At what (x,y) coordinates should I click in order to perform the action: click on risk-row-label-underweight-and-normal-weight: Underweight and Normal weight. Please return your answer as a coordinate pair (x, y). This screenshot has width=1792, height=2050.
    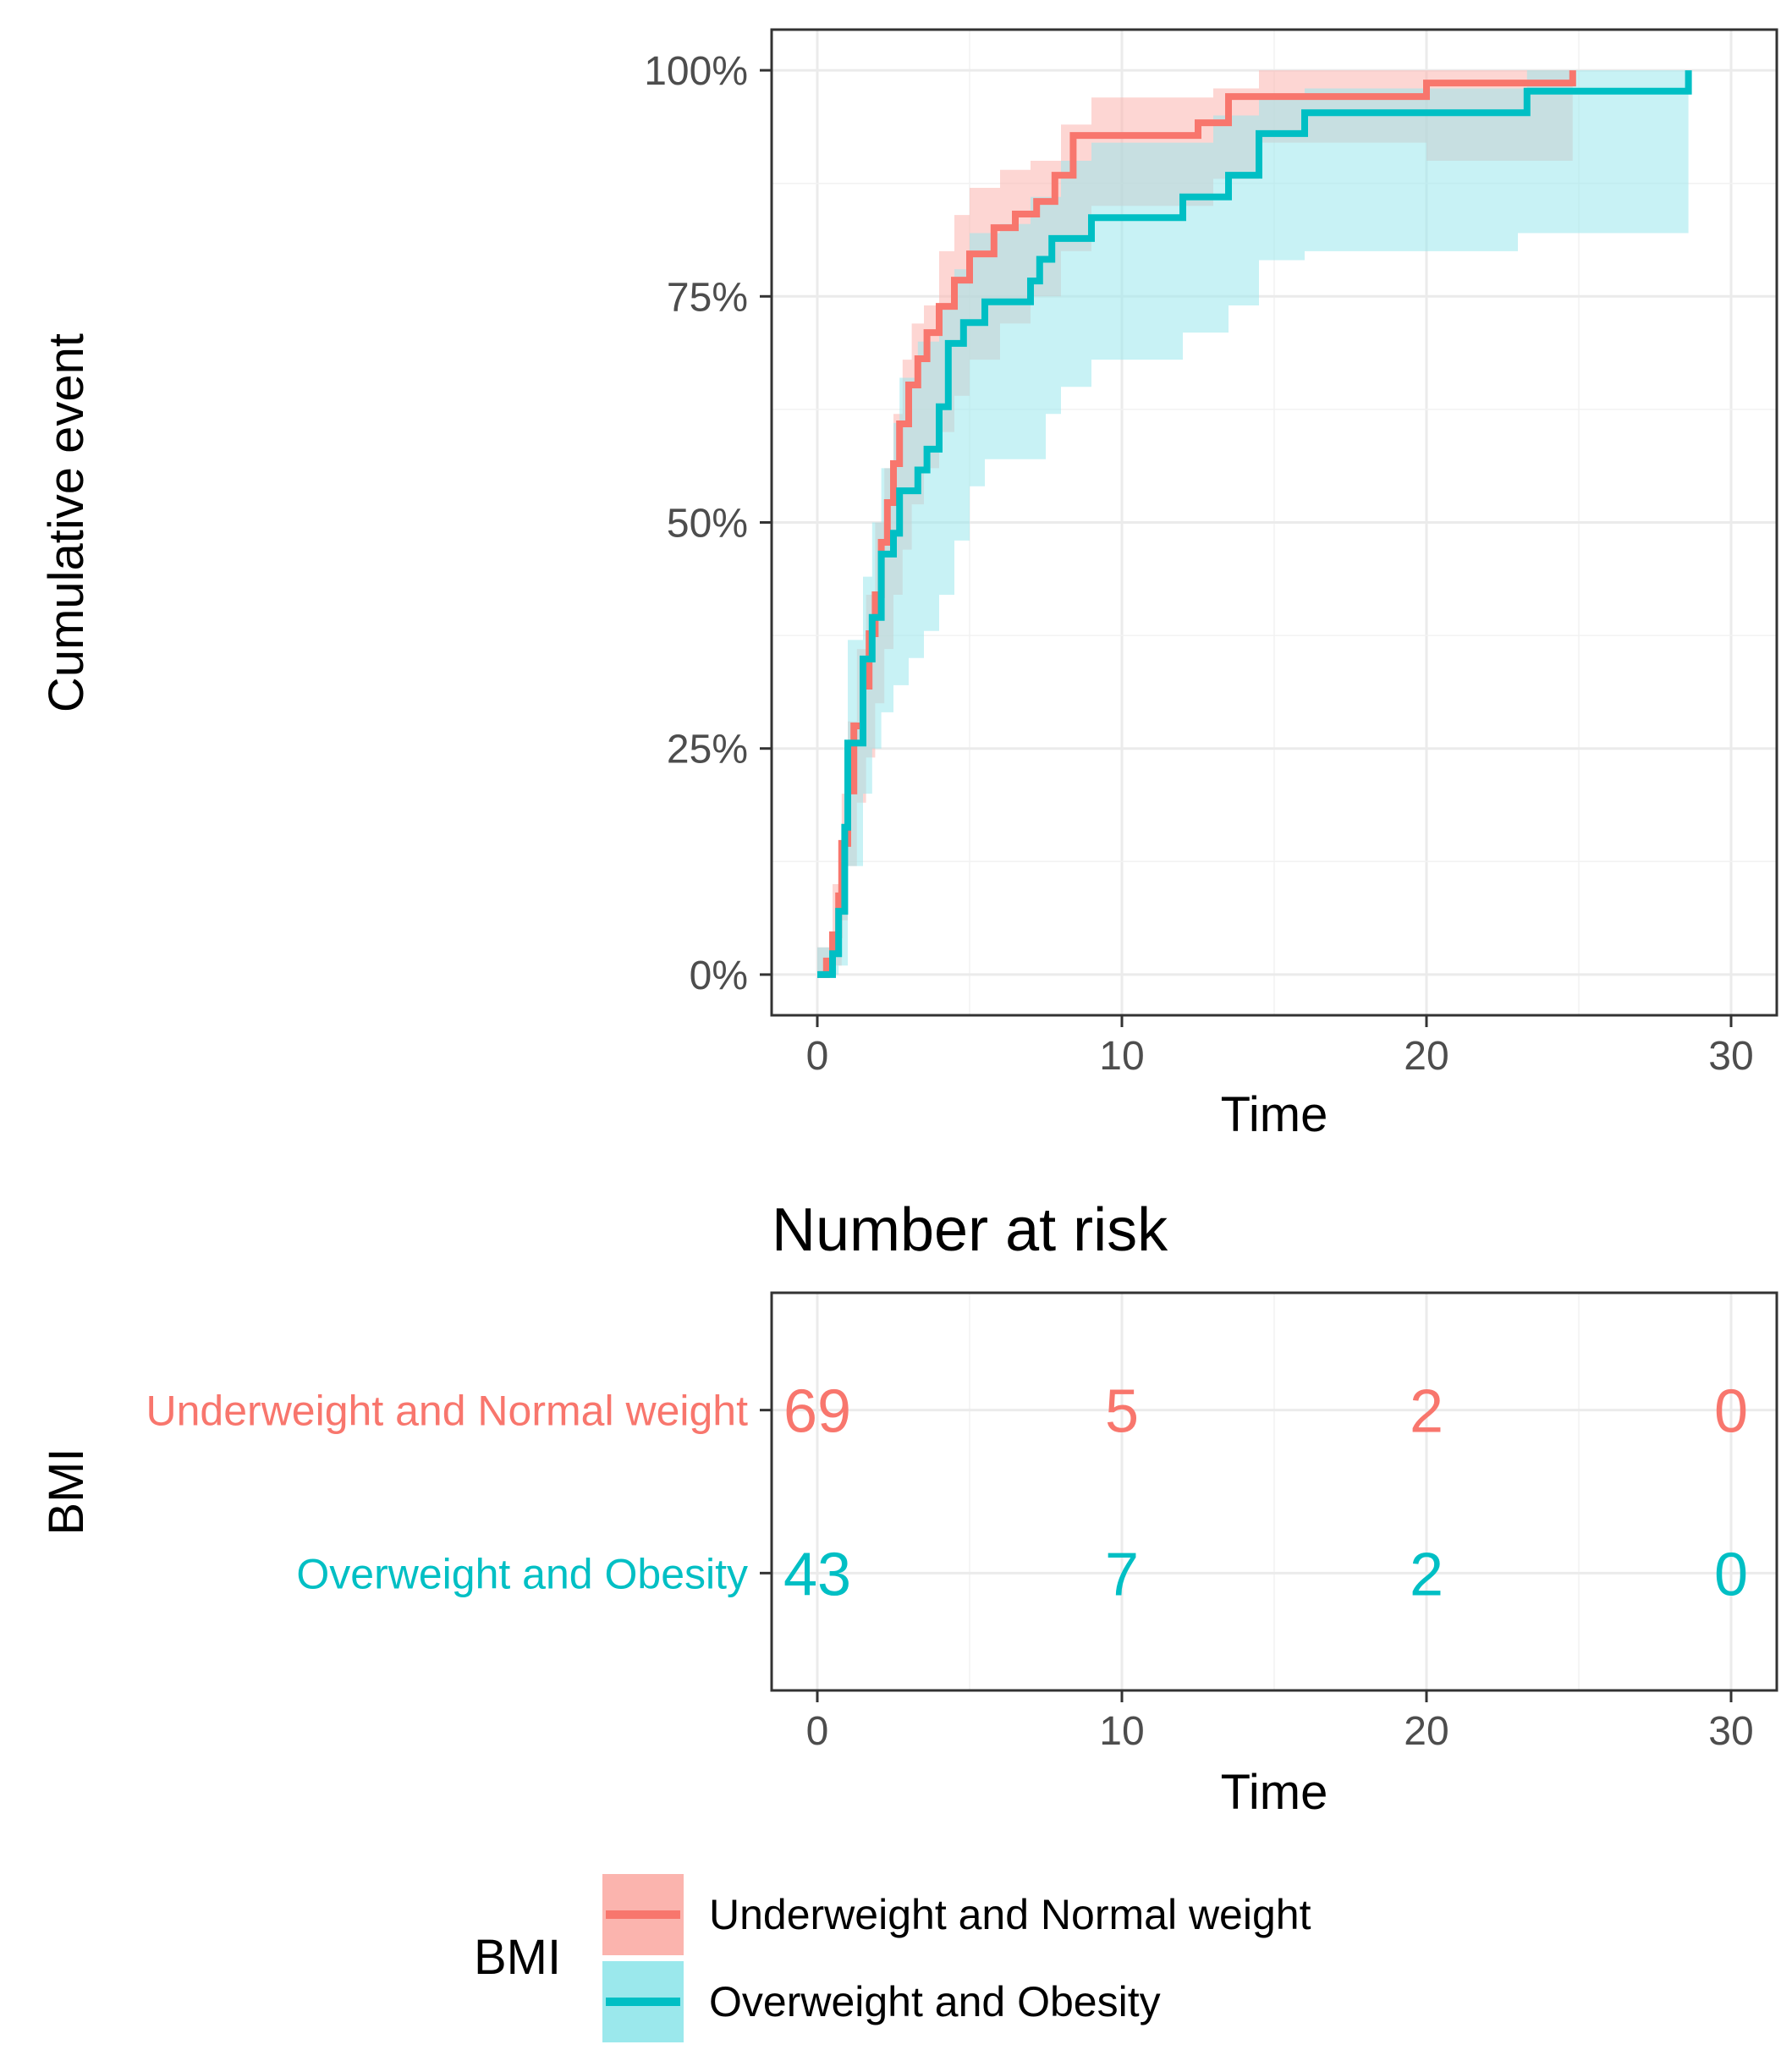
    Looking at the image, I should click on (447, 1411).